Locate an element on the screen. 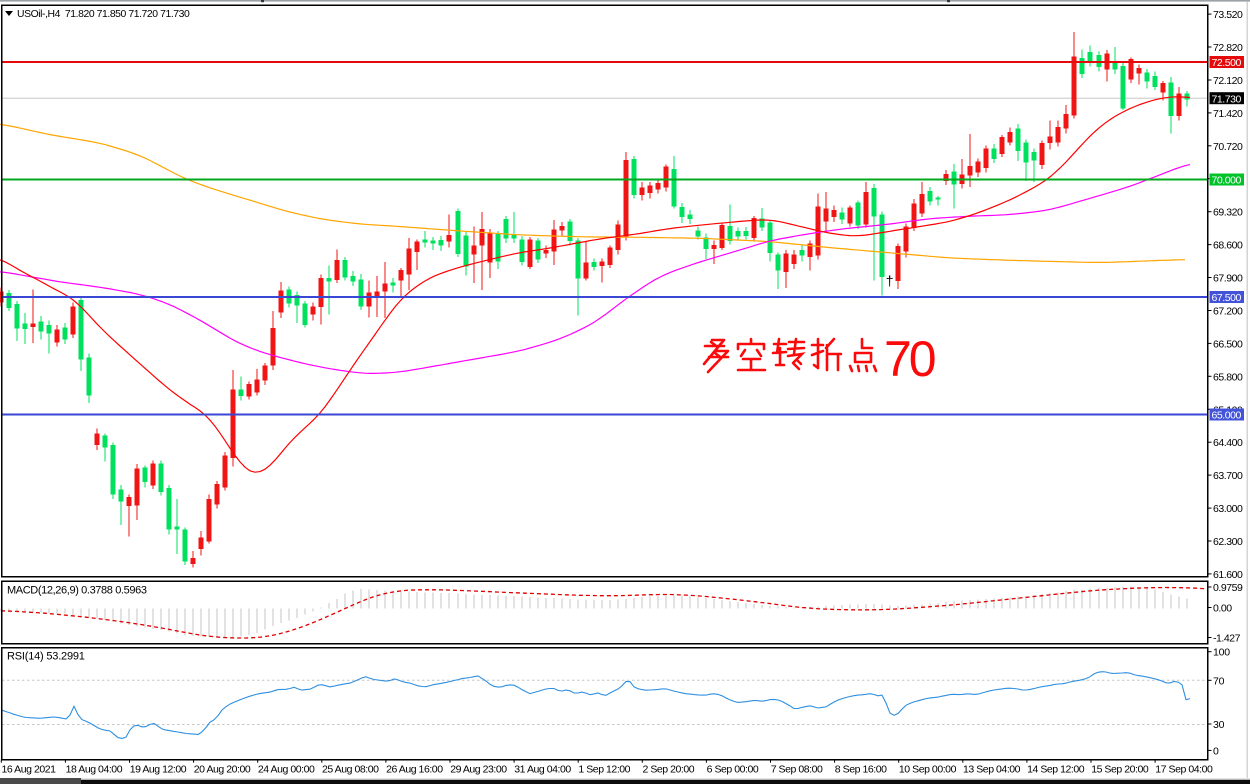 This screenshot has width=1250, height=784. svg-text: 25 Aug 08:00 is located at coordinates (350, 770).